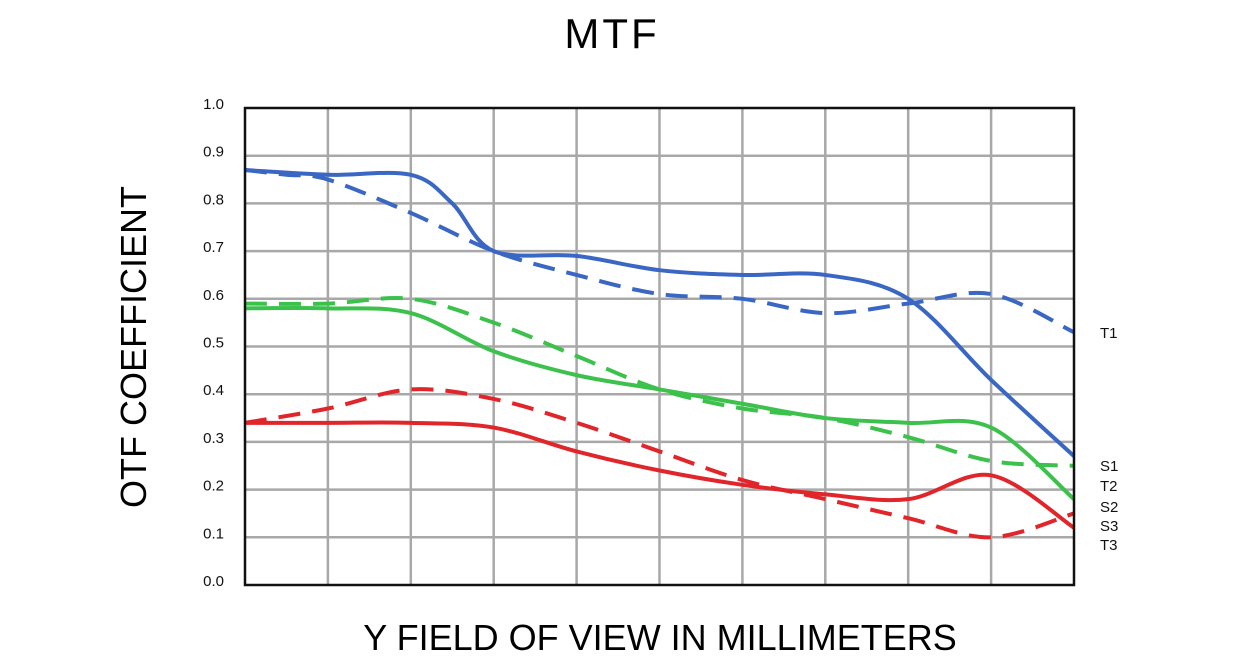  What do you see at coordinates (1109, 333) in the screenshot?
I see `end-label-t1: T1` at bounding box center [1109, 333].